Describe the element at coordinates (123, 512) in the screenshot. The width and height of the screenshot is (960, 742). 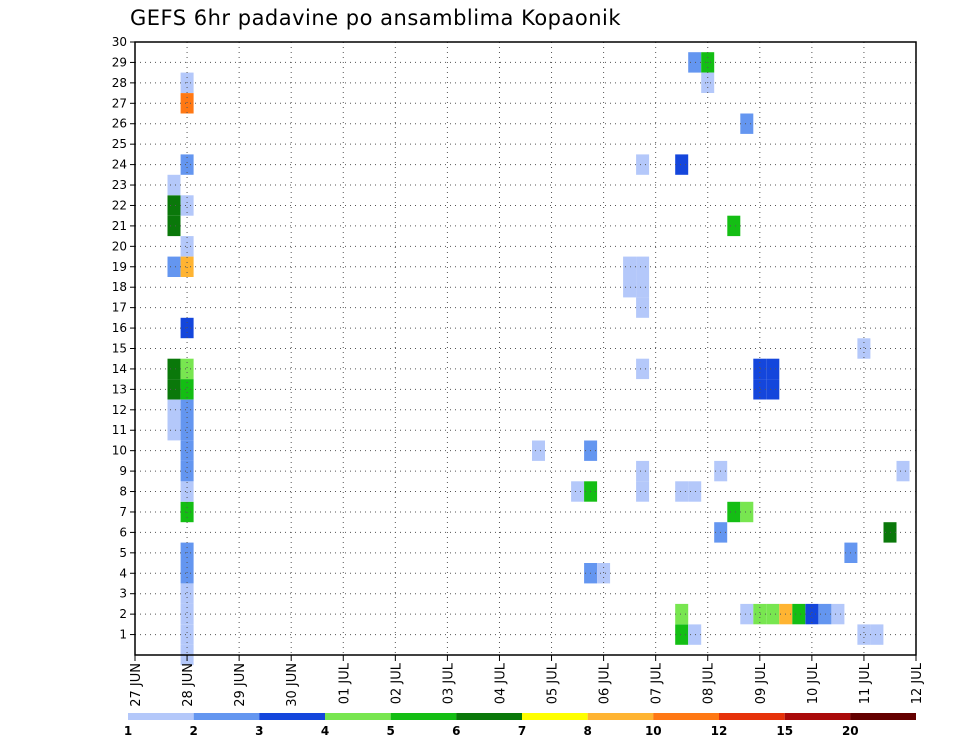
I see `y-tick-label: 7` at that location.